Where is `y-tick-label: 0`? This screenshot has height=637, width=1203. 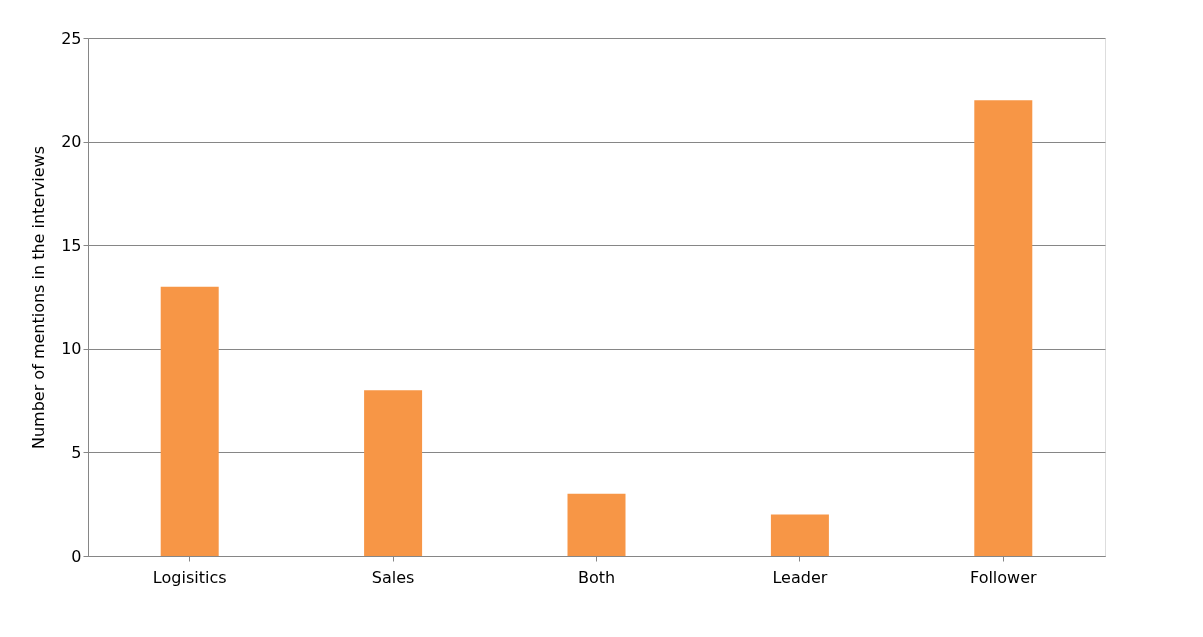
y-tick-label: 0 is located at coordinates (76, 556).